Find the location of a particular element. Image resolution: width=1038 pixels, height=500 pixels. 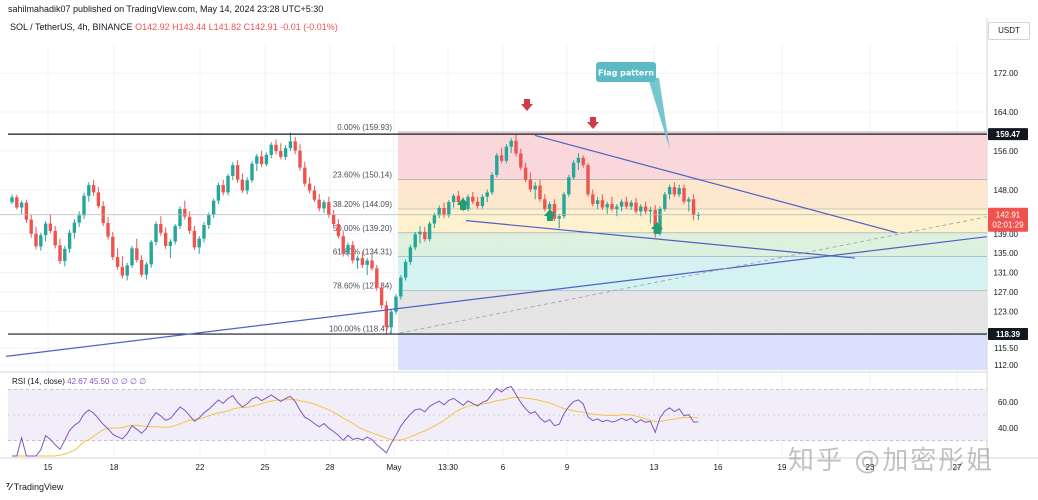

time-axis: 15 18 22 25 28 May 13:30 6 9 13 16 19 23 27 is located at coordinates (503, 467).